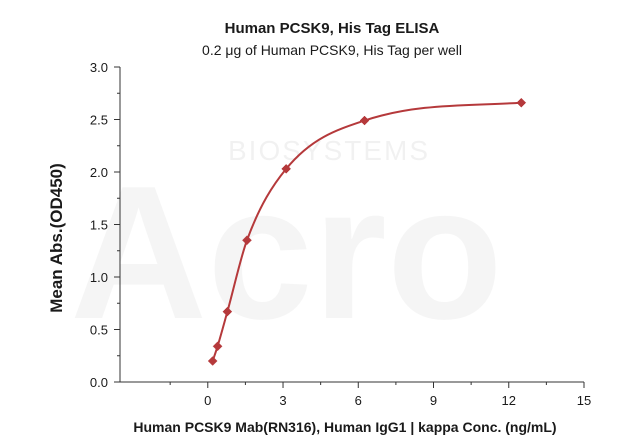 The image size is (643, 448). I want to click on x-tick-label: 9, so click(433, 400).